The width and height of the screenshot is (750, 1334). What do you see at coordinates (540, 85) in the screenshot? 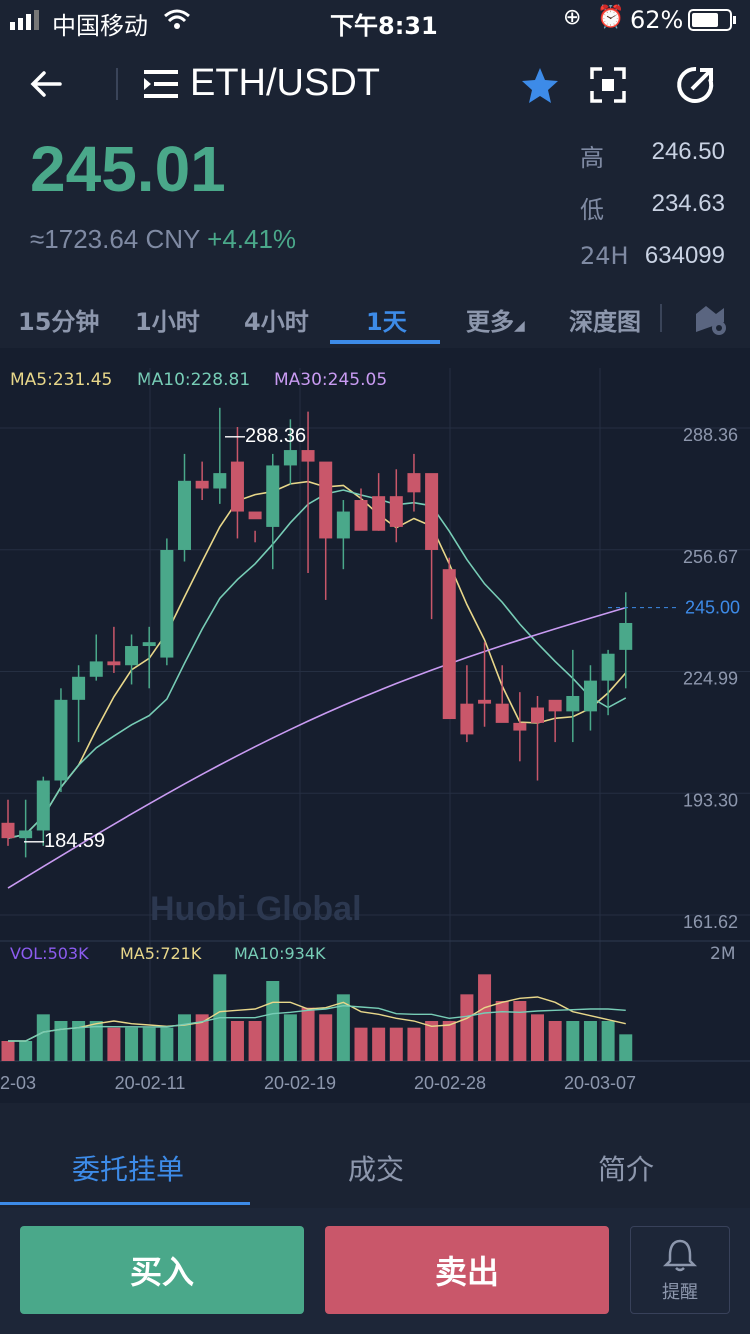
I see `star-favorite-icon` at bounding box center [540, 85].